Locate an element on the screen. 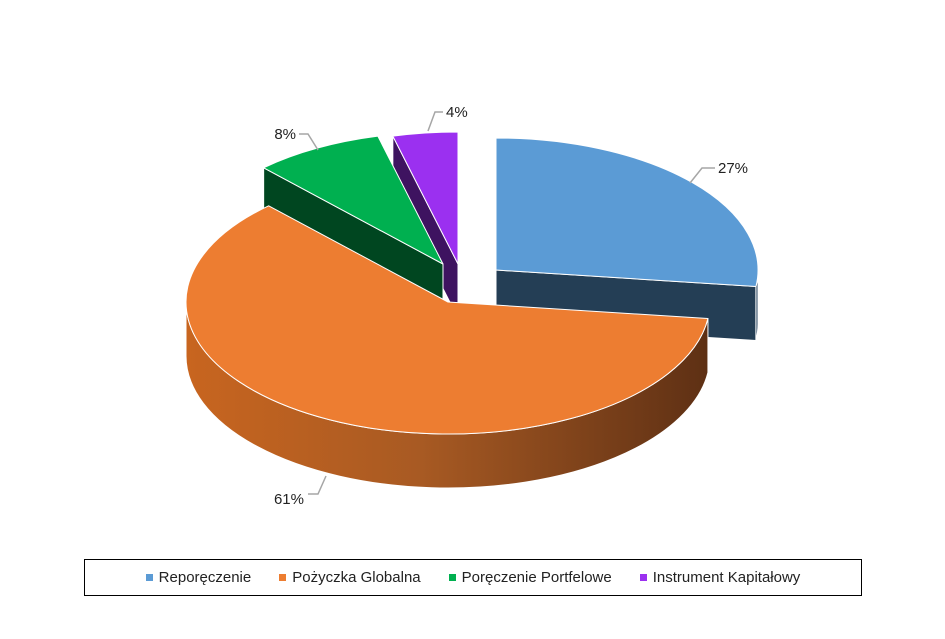  legend-label-reporeczenie: Reporęczenie is located at coordinates (205, 577).